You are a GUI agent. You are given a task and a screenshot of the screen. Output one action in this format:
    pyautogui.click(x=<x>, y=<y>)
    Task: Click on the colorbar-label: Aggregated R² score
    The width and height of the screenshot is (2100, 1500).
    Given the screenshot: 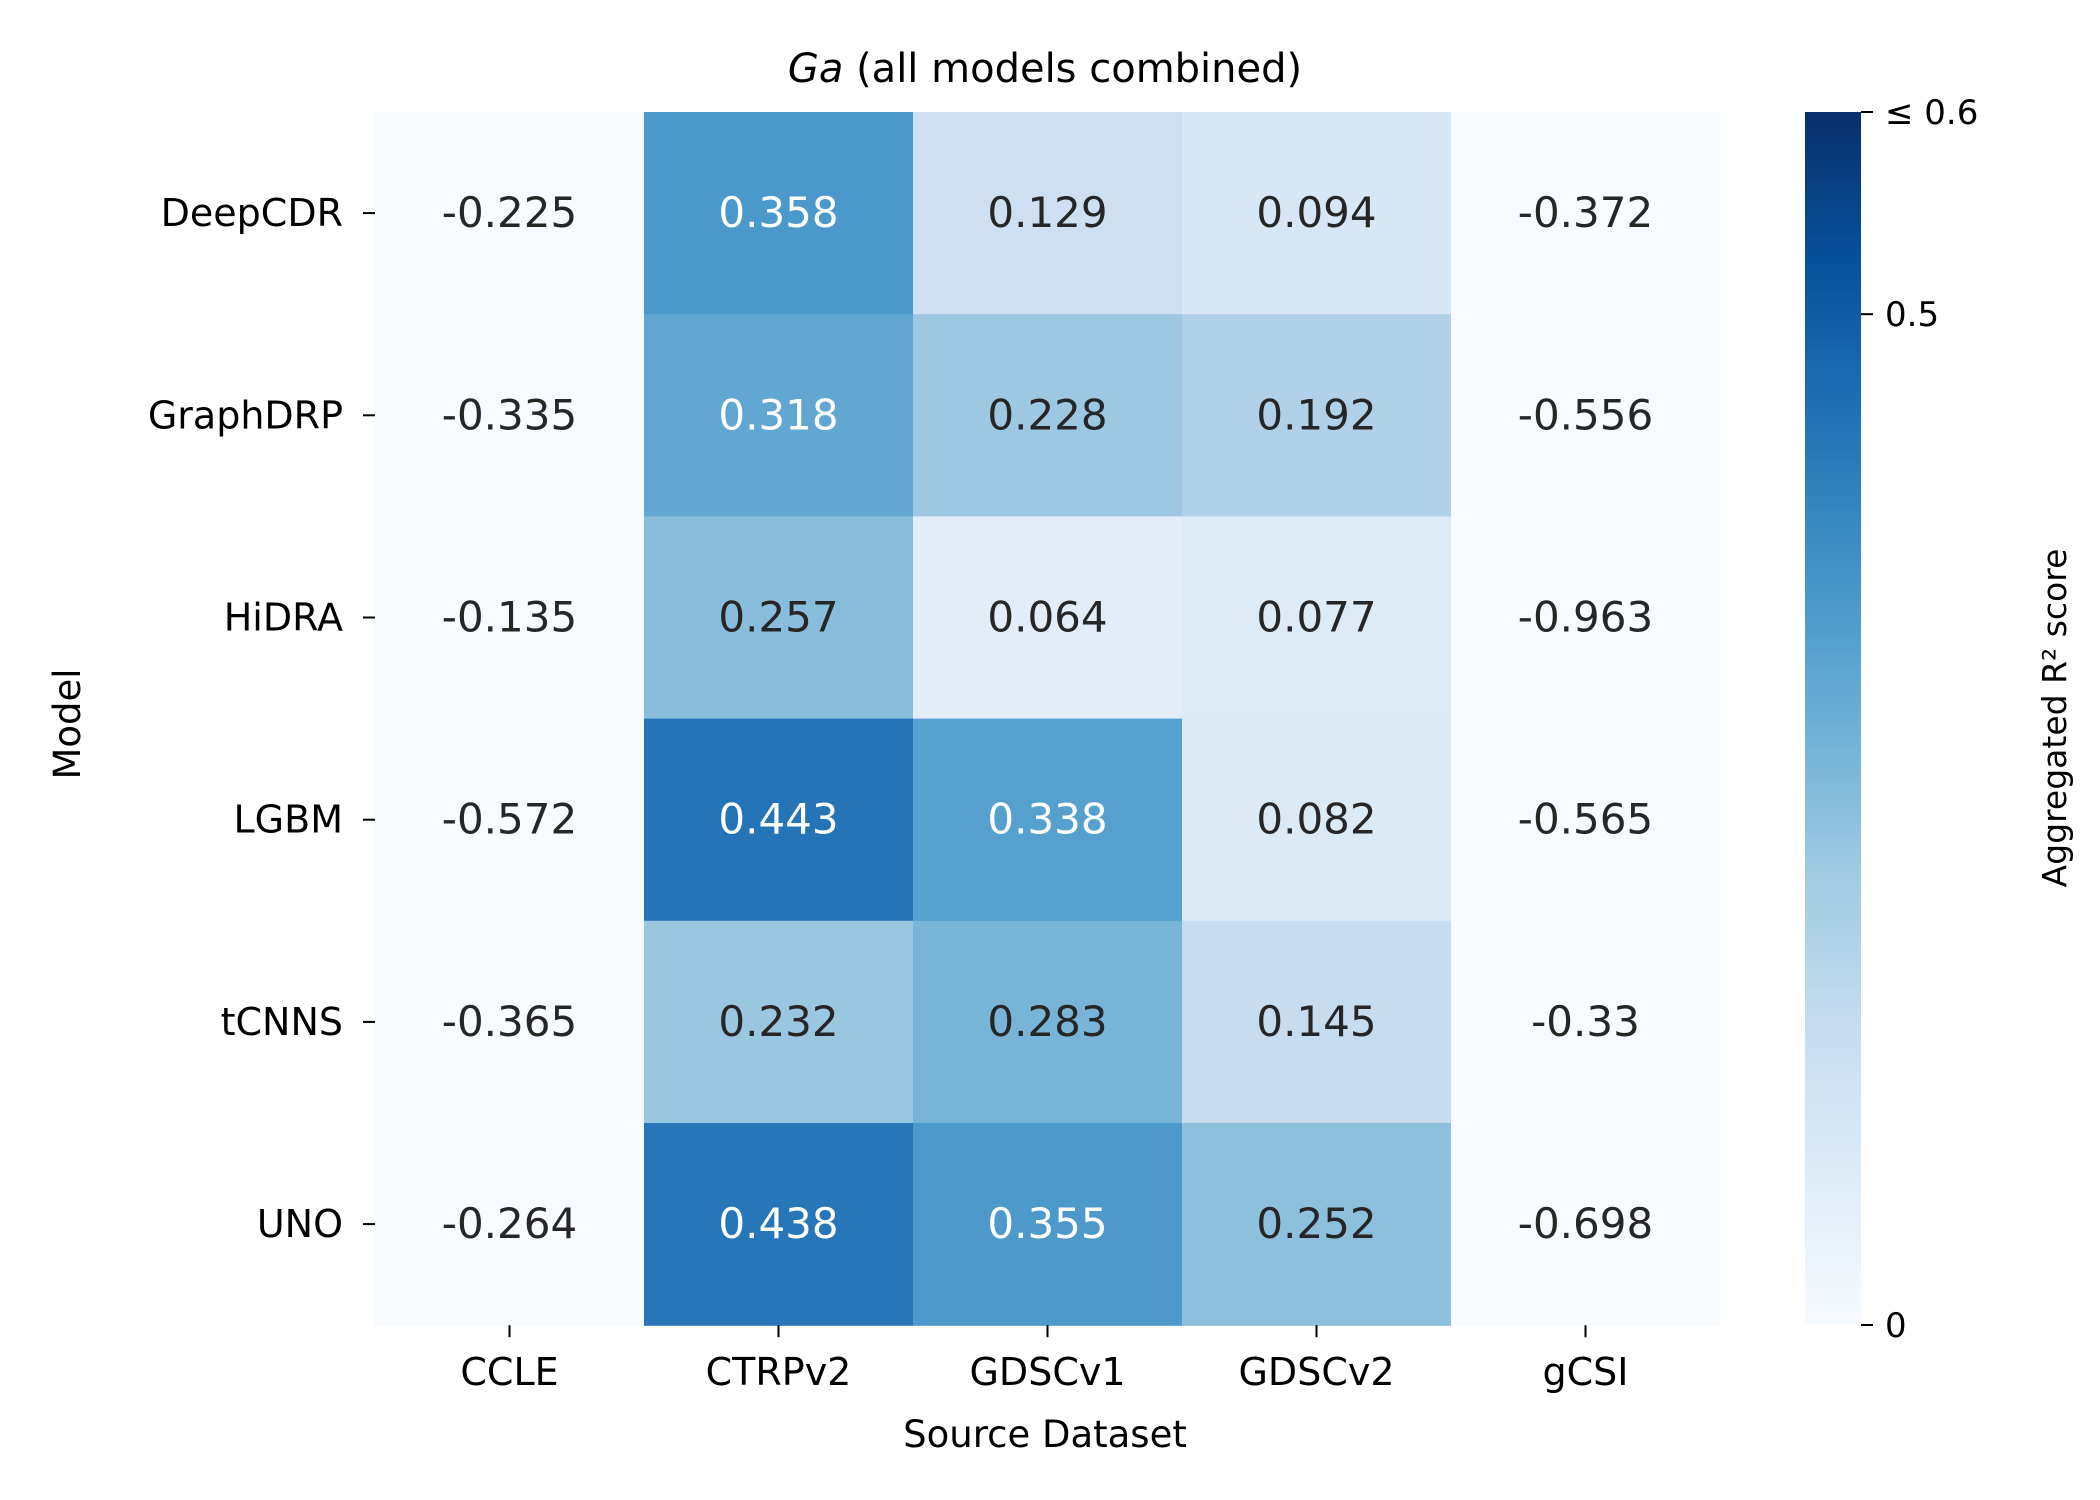 What is the action you would take?
    pyautogui.click(x=2054, y=718)
    